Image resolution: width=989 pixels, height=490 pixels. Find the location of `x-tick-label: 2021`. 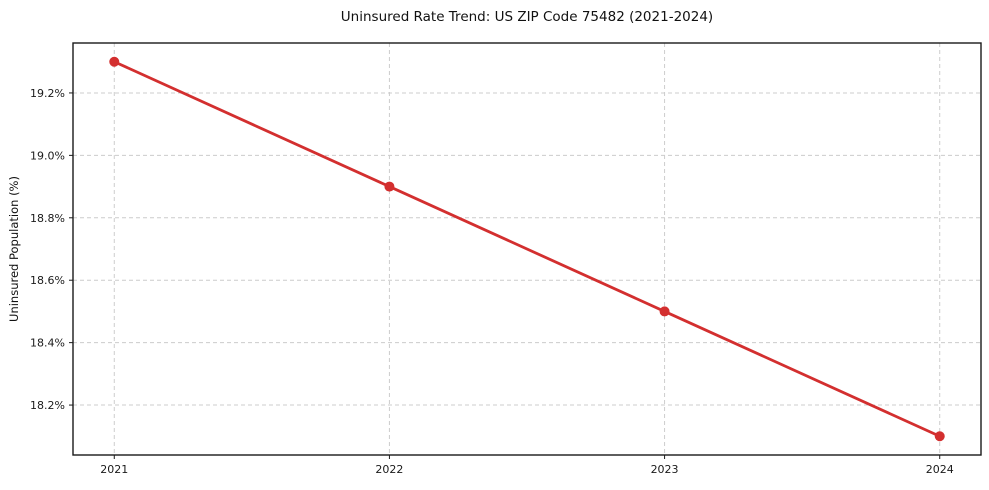

x-tick-label: 2021 is located at coordinates (114, 469).